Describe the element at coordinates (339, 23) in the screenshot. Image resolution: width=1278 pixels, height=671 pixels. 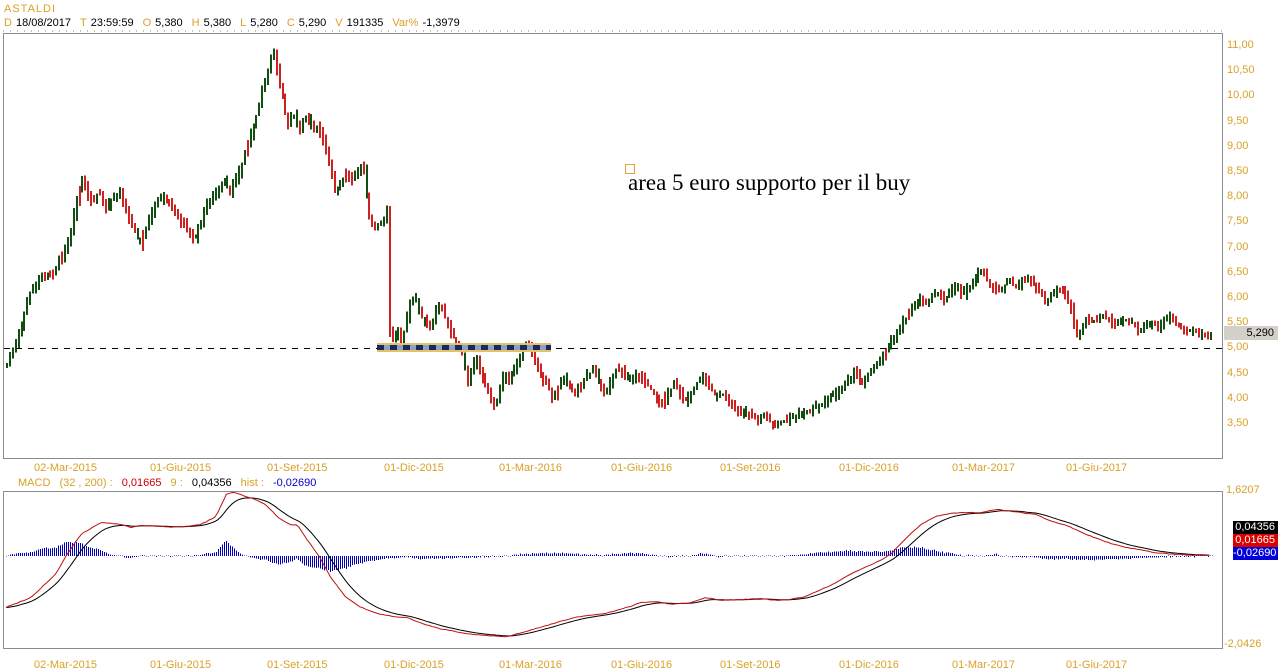
I see `field-label-v: V` at that location.